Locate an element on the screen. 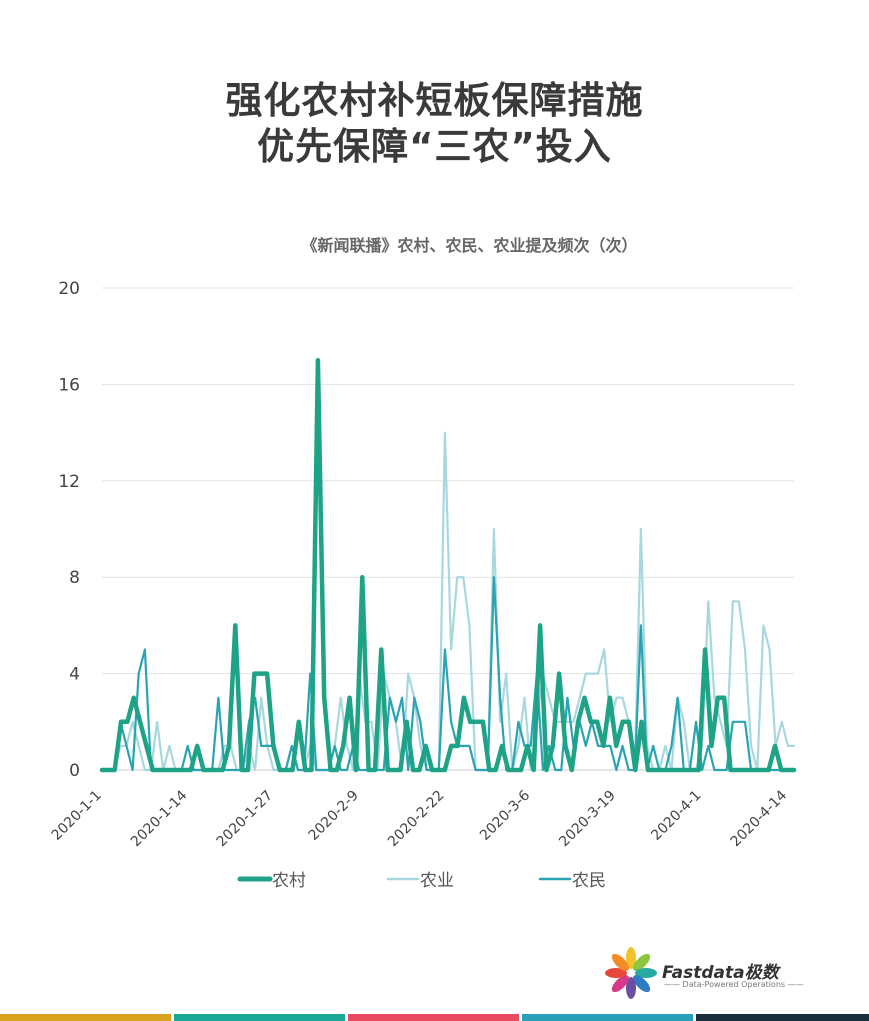  chart-title: 《新闻联播》农村、农民、农业提及频次（次） is located at coordinates (469, 245).